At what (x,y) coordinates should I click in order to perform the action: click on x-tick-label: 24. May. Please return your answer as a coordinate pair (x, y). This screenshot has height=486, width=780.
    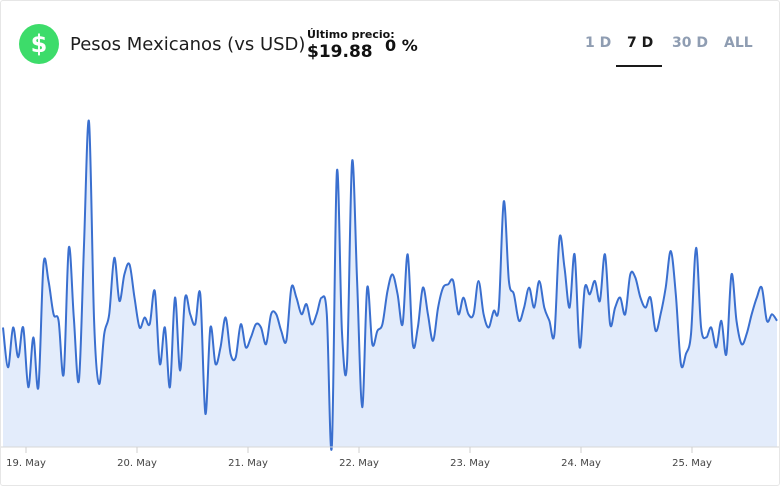
    Looking at the image, I should click on (581, 463).